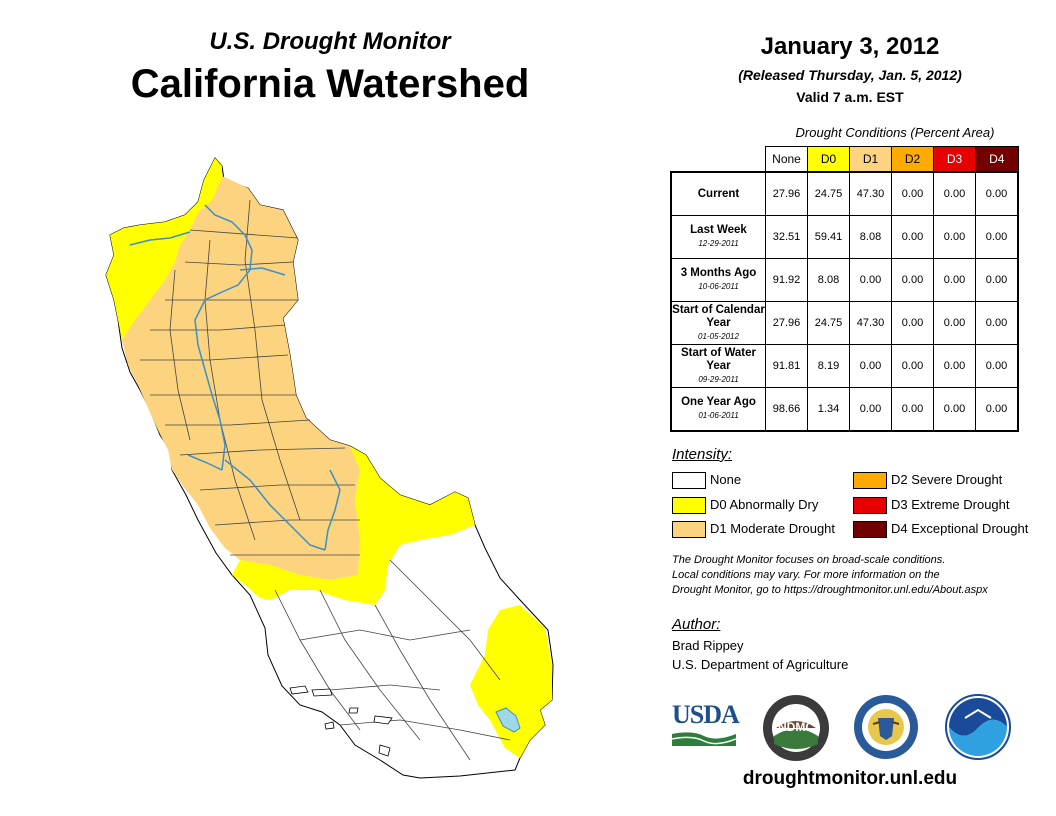 The width and height of the screenshot is (1056, 816). I want to click on header-blank-cell, so click(718, 159).